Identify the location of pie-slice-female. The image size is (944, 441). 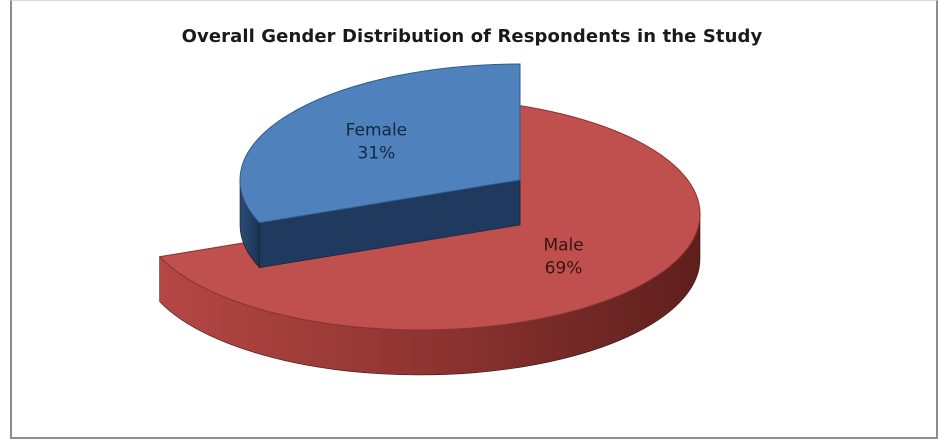
(380, 143).